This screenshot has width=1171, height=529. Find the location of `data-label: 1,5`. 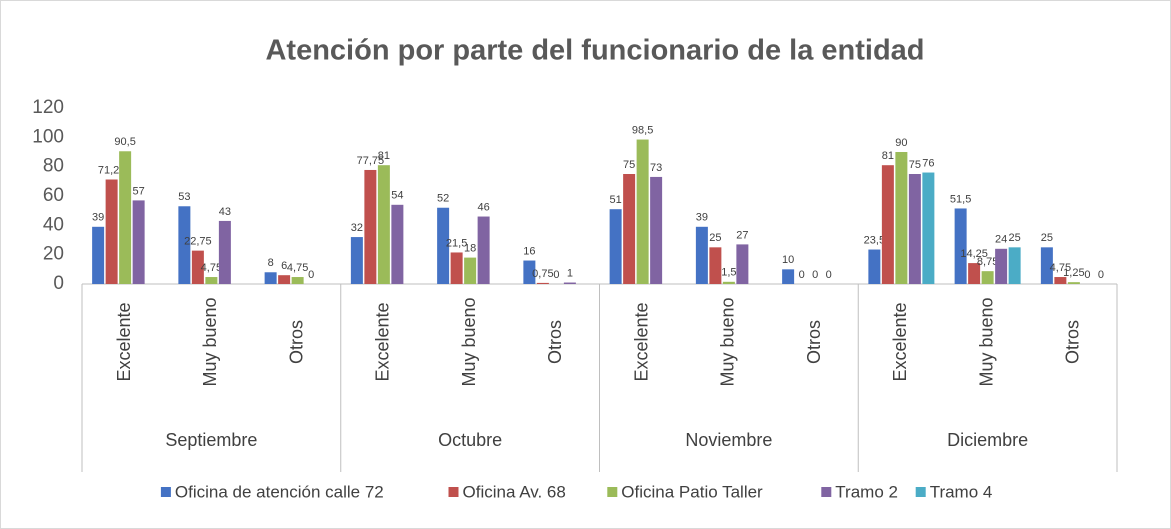

data-label: 1,5 is located at coordinates (728, 273).